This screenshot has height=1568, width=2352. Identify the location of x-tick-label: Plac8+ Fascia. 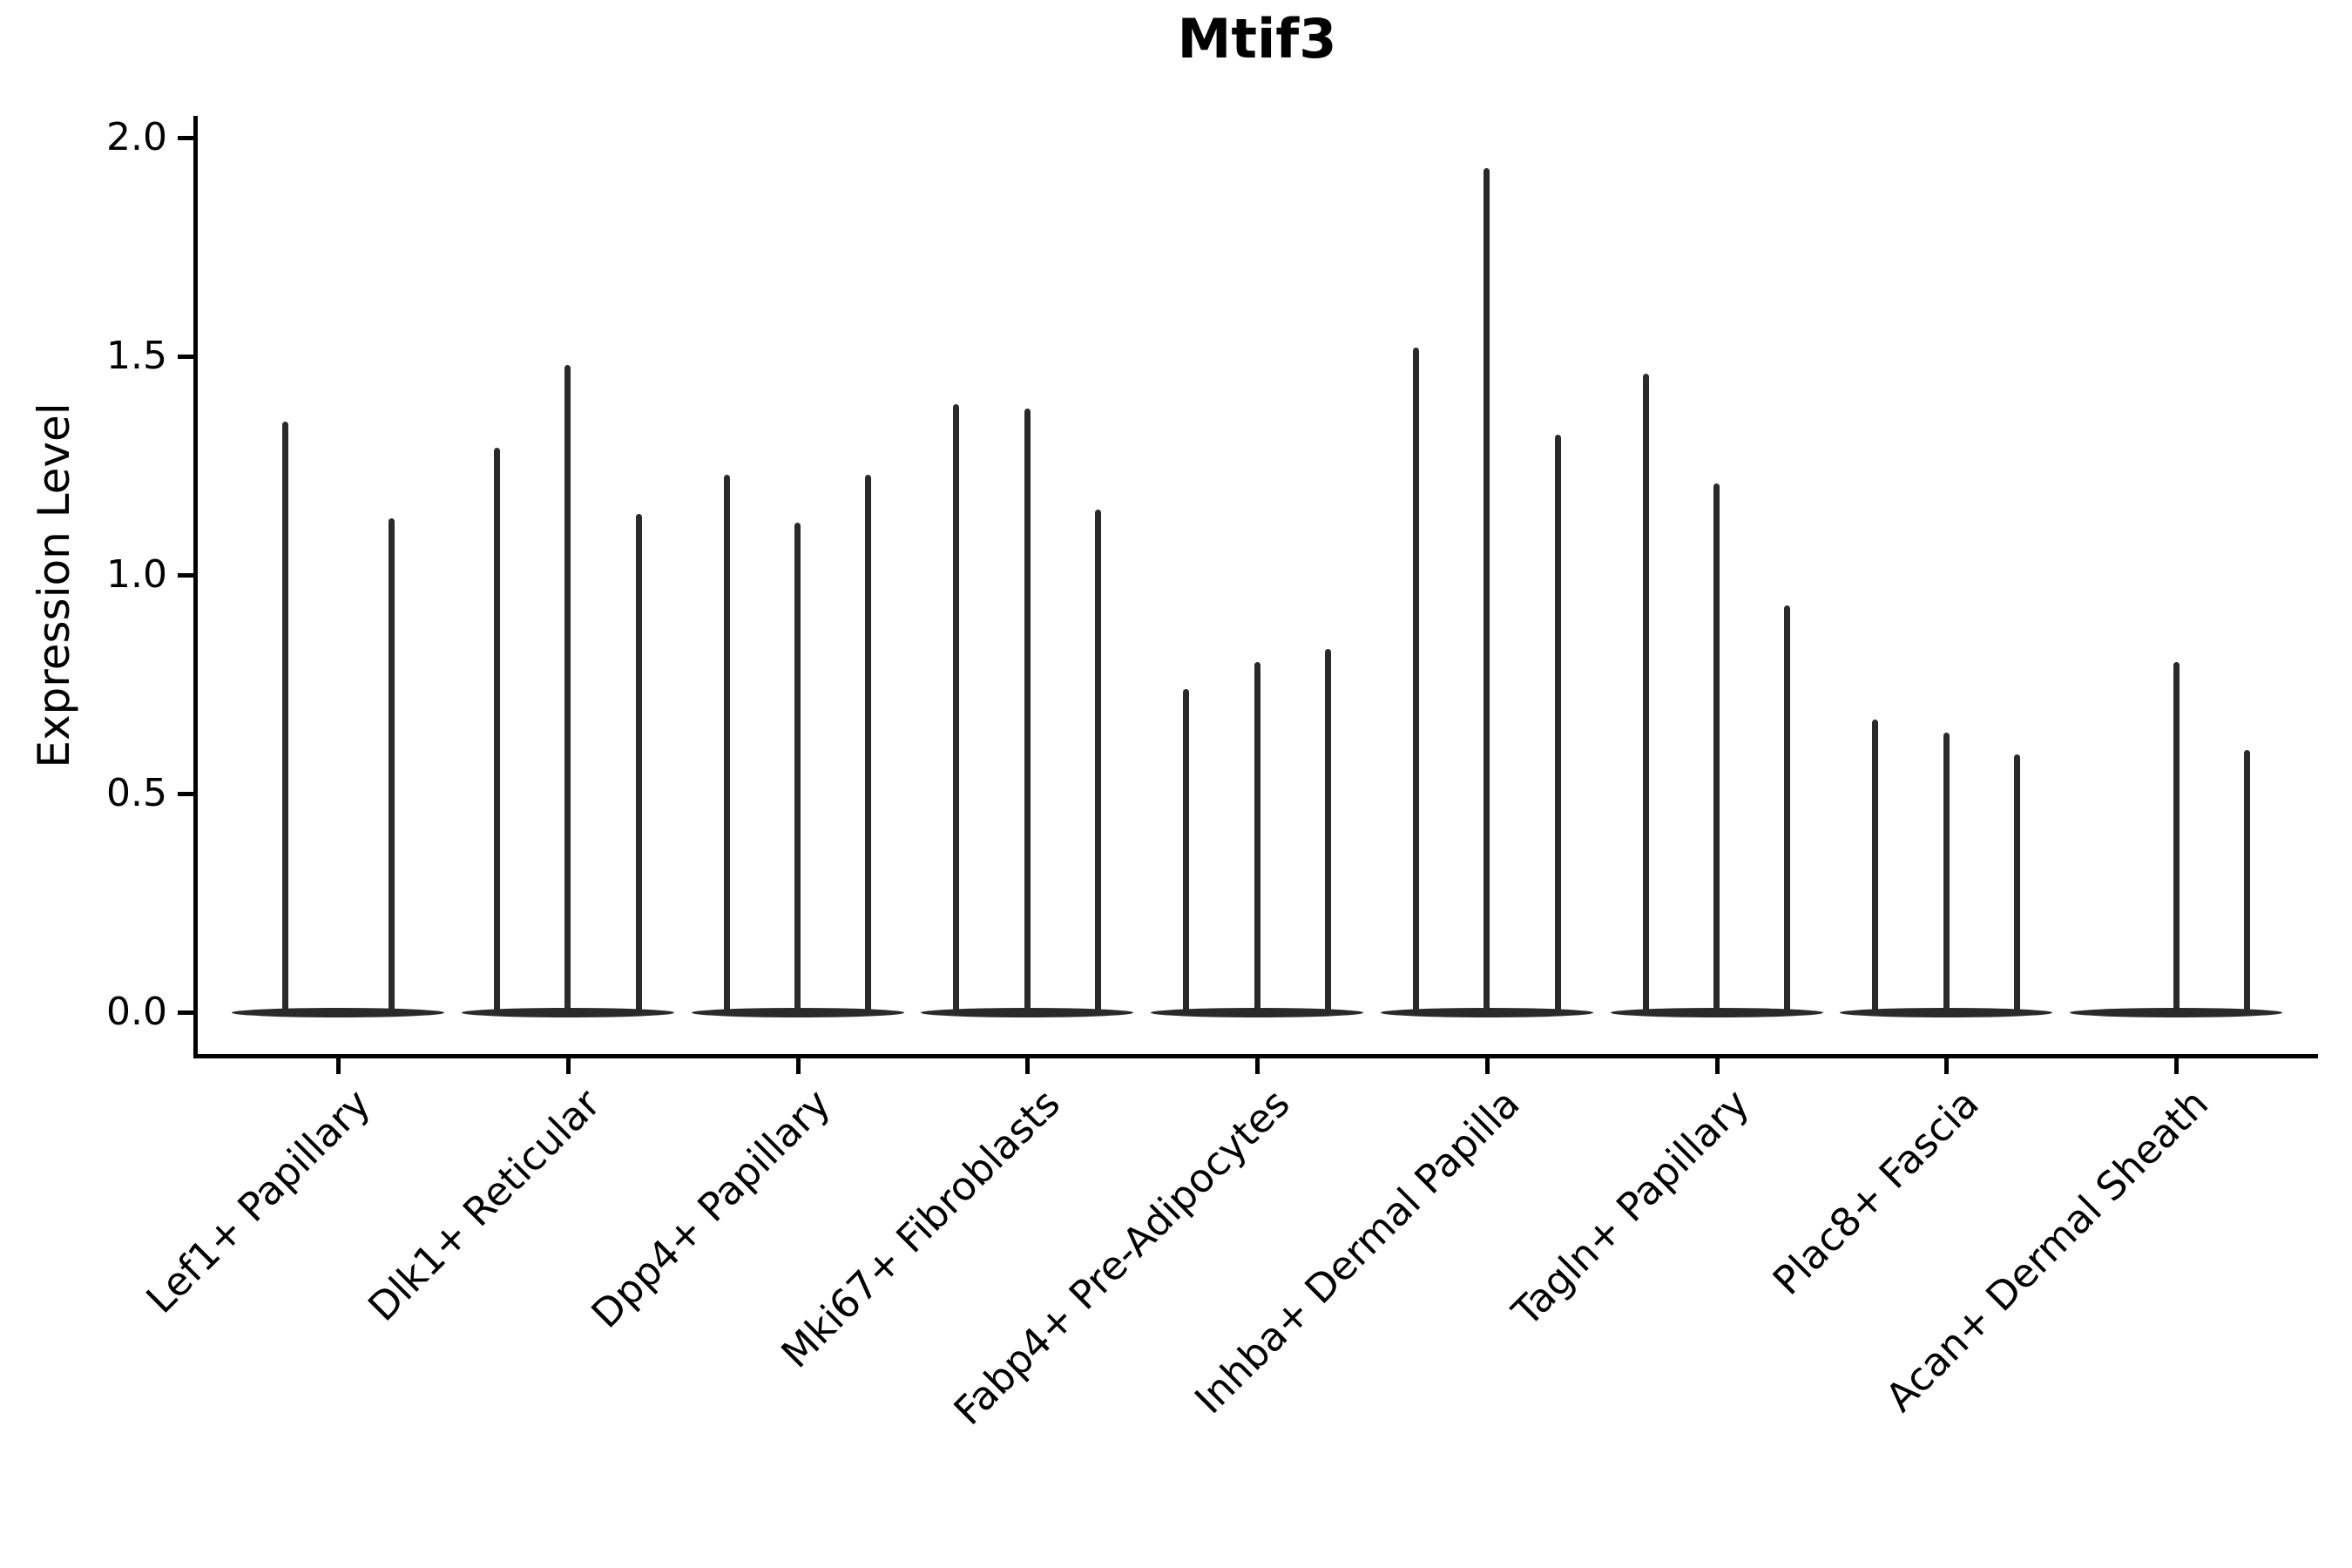
(1876, 1192).